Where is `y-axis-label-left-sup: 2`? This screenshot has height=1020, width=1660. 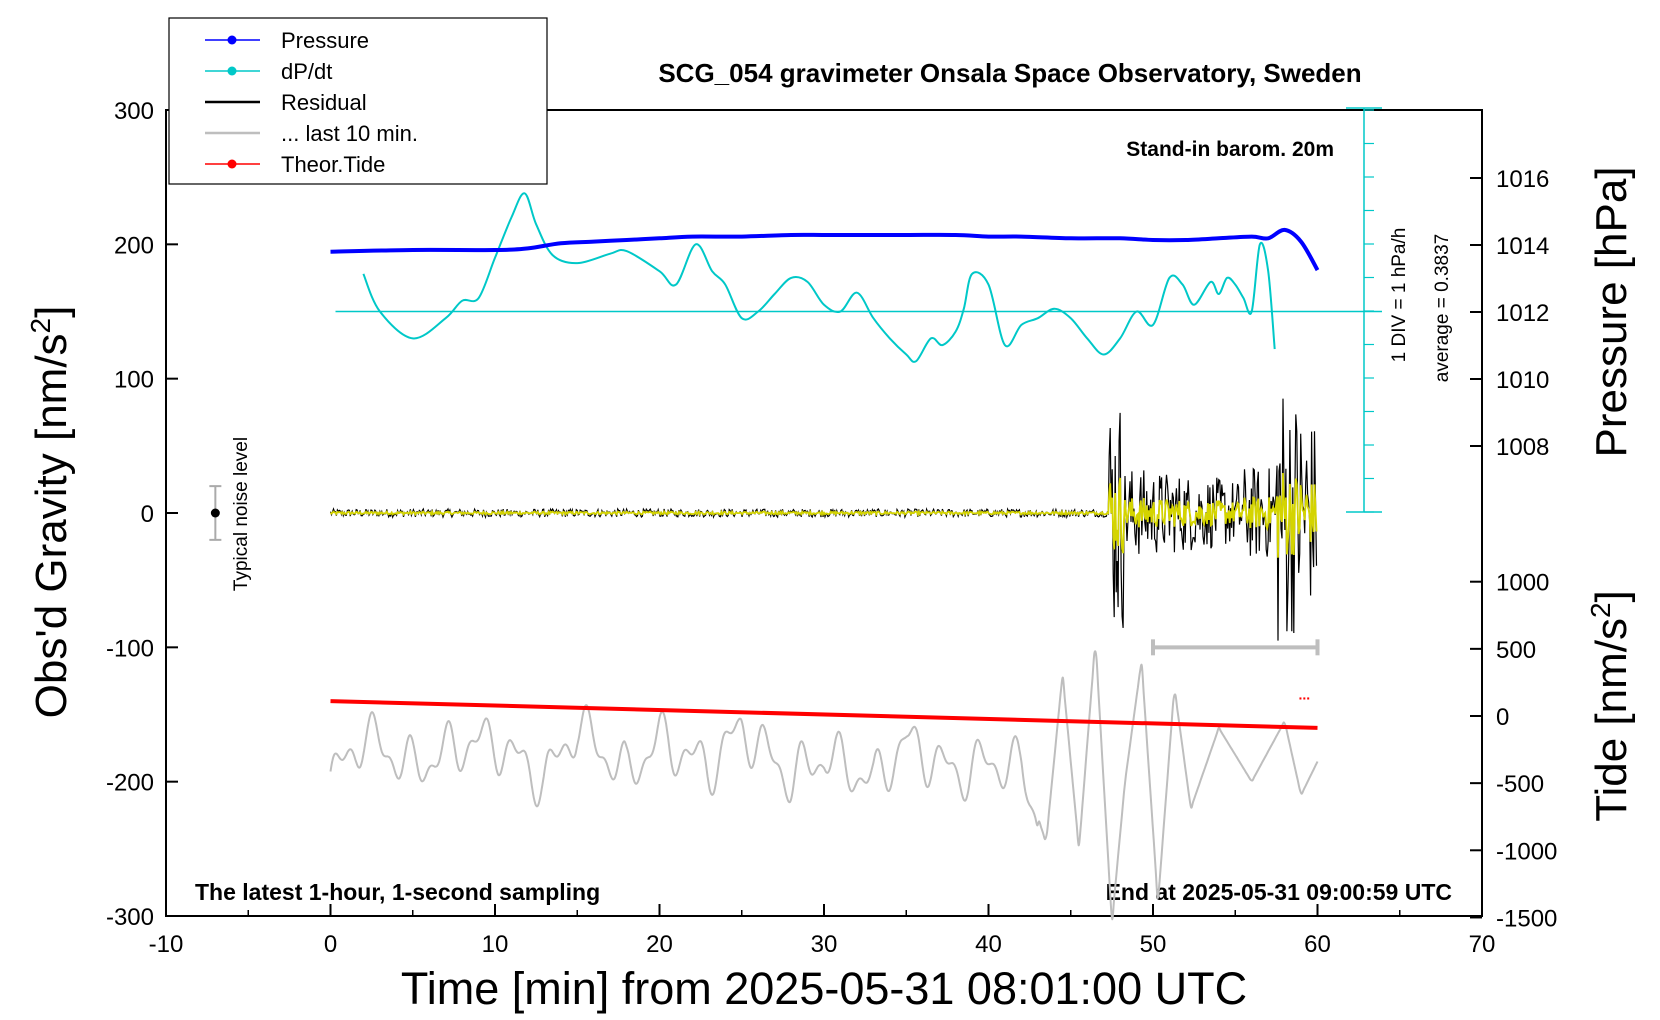 y-axis-label-left-sup: 2 is located at coordinates (40, 326).